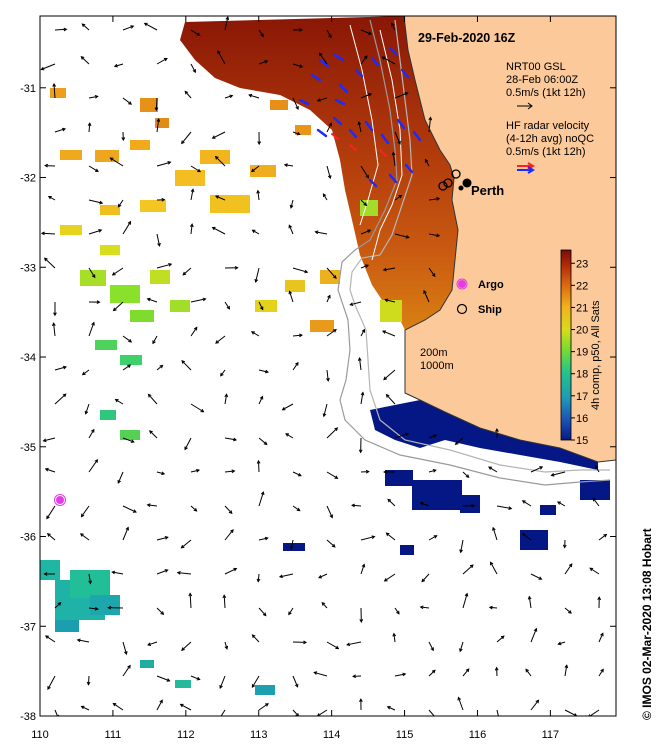  I want to click on legend-gsl-date: 28-Feb 06:00Z, so click(542, 80).